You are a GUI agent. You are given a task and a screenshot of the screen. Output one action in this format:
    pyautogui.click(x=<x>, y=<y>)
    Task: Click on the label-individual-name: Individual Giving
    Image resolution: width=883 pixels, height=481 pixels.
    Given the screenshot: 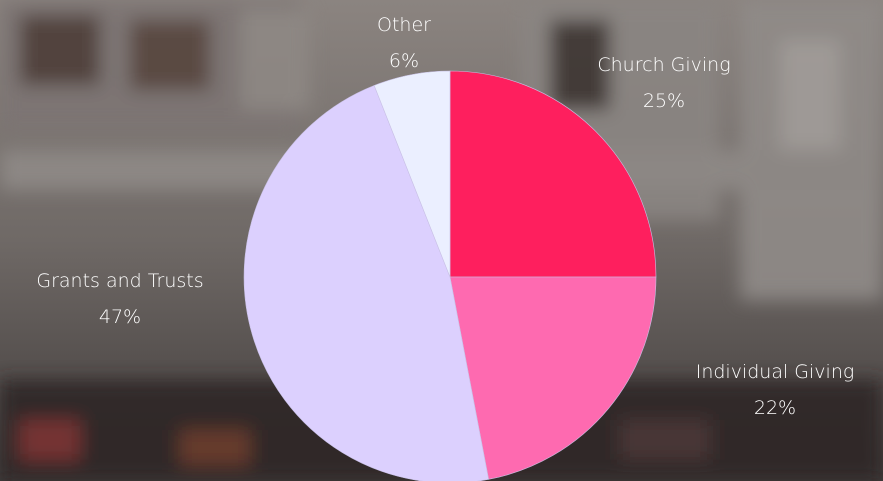 What is the action you would take?
    pyautogui.click(x=775, y=372)
    